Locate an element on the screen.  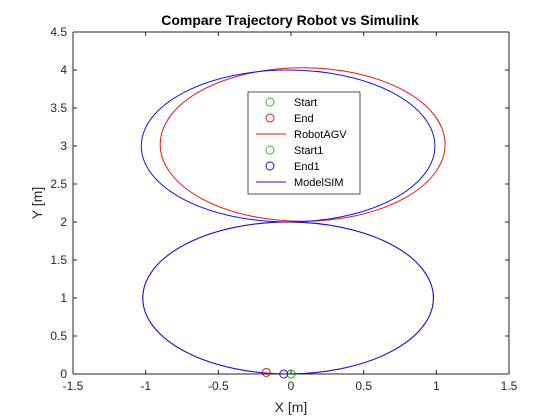
y-tick-label: 4.5 is located at coordinates (58, 32).